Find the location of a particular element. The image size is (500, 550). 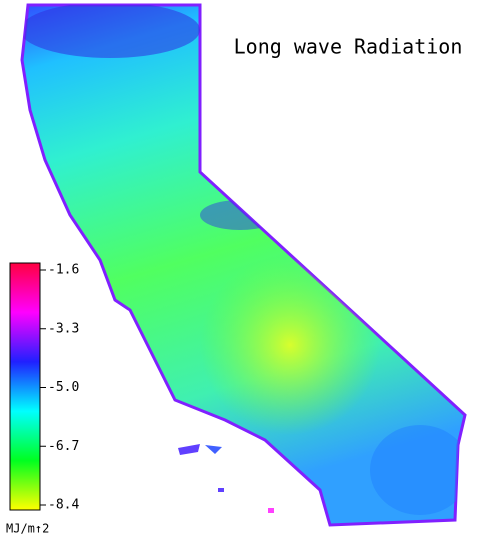

colorbar-tick-label: -1.6 is located at coordinates (63, 270).